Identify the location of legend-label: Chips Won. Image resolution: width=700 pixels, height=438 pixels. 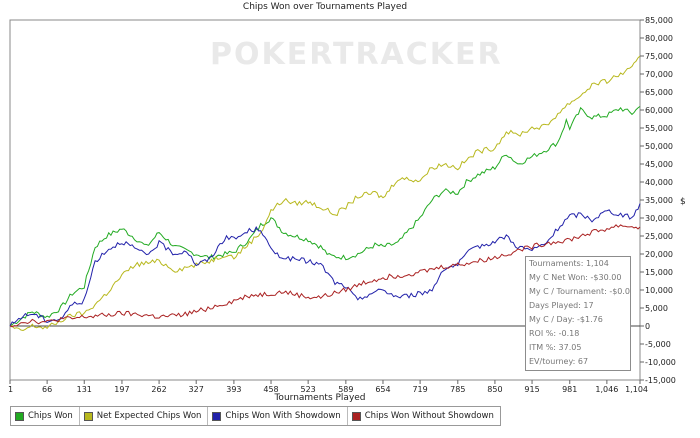
(50, 416).